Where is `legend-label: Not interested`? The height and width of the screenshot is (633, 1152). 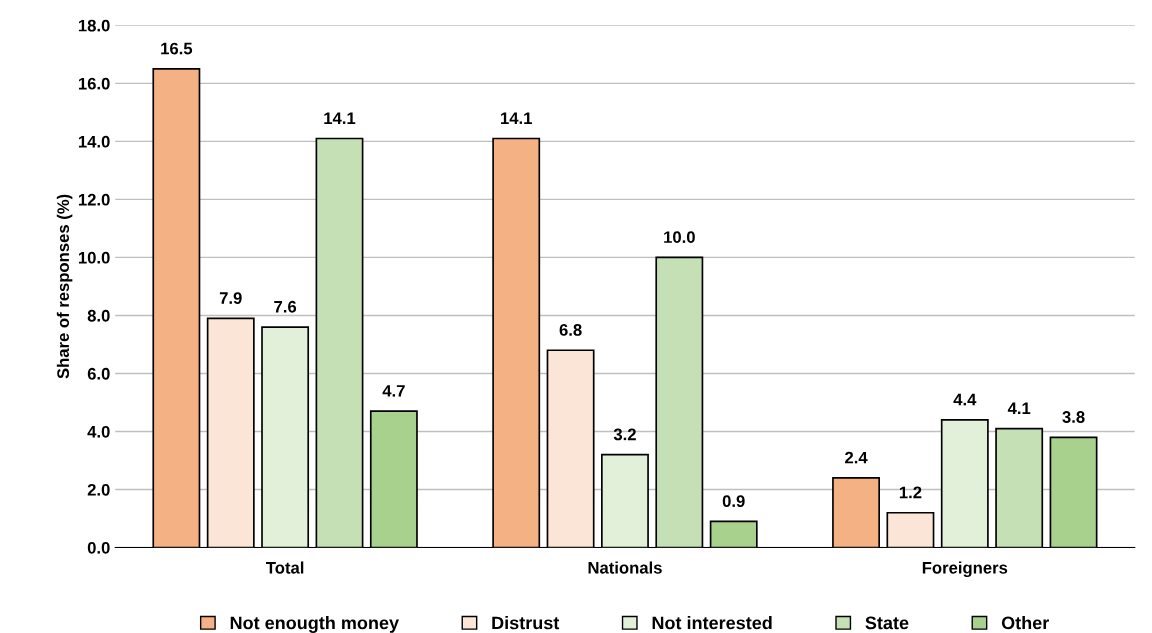 legend-label: Not interested is located at coordinates (712, 623).